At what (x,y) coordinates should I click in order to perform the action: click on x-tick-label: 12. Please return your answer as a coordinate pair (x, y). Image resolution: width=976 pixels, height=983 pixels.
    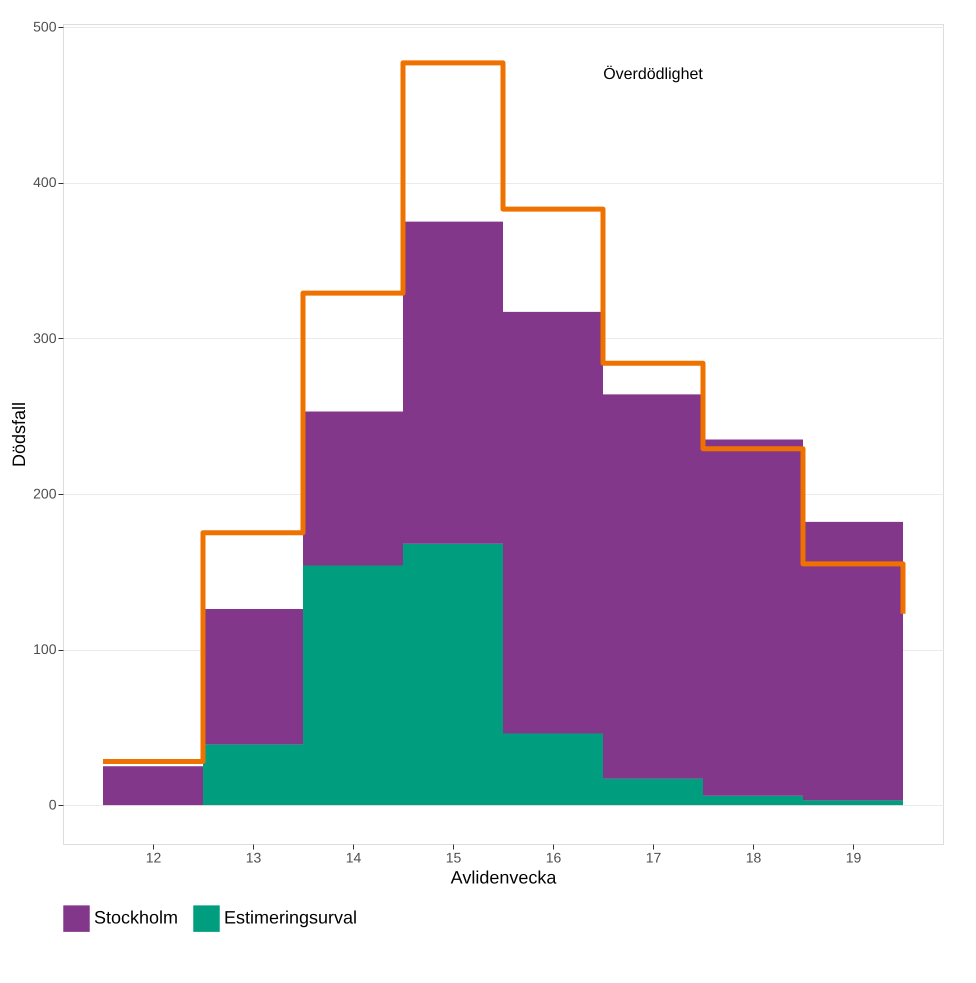
    Looking at the image, I should click on (154, 858).